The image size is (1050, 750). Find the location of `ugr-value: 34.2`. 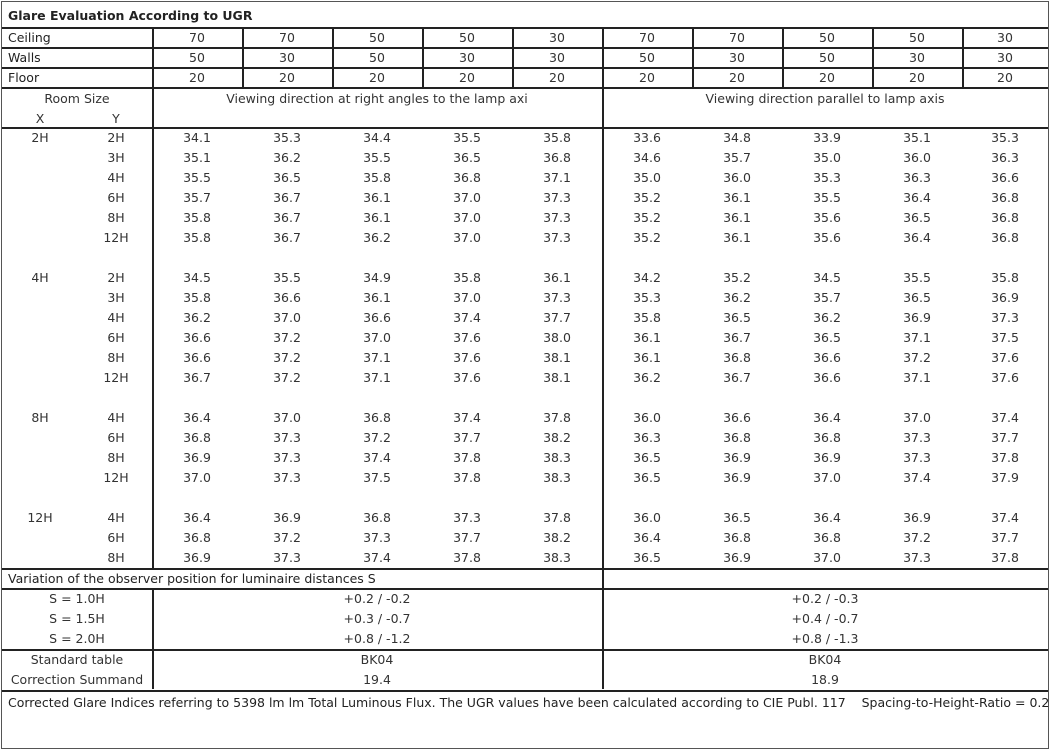

ugr-value: 34.2 is located at coordinates (647, 277).